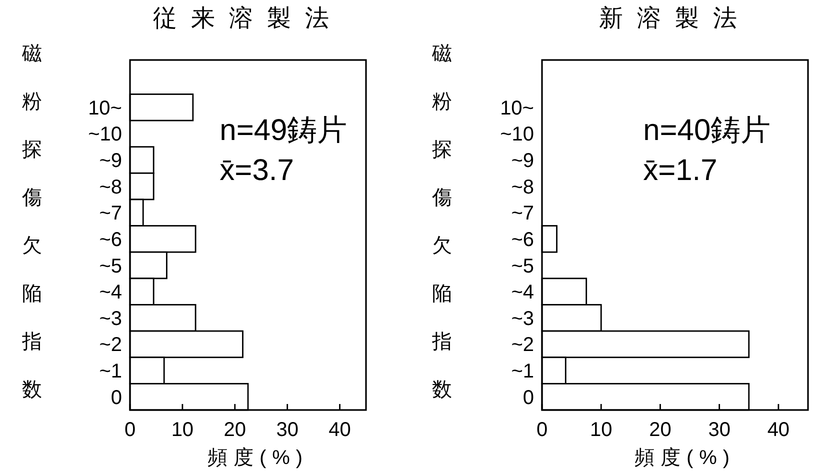  What do you see at coordinates (707, 130) in the screenshot?
I see `annotation: n=40鋳片` at bounding box center [707, 130].